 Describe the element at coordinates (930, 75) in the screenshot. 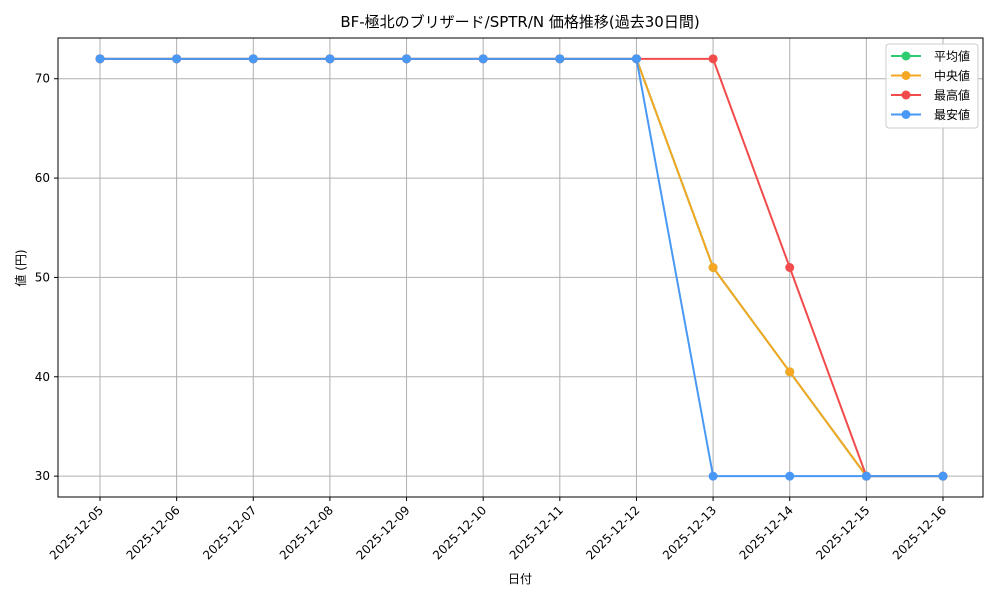

I see `legend-item: 中央値` at that location.